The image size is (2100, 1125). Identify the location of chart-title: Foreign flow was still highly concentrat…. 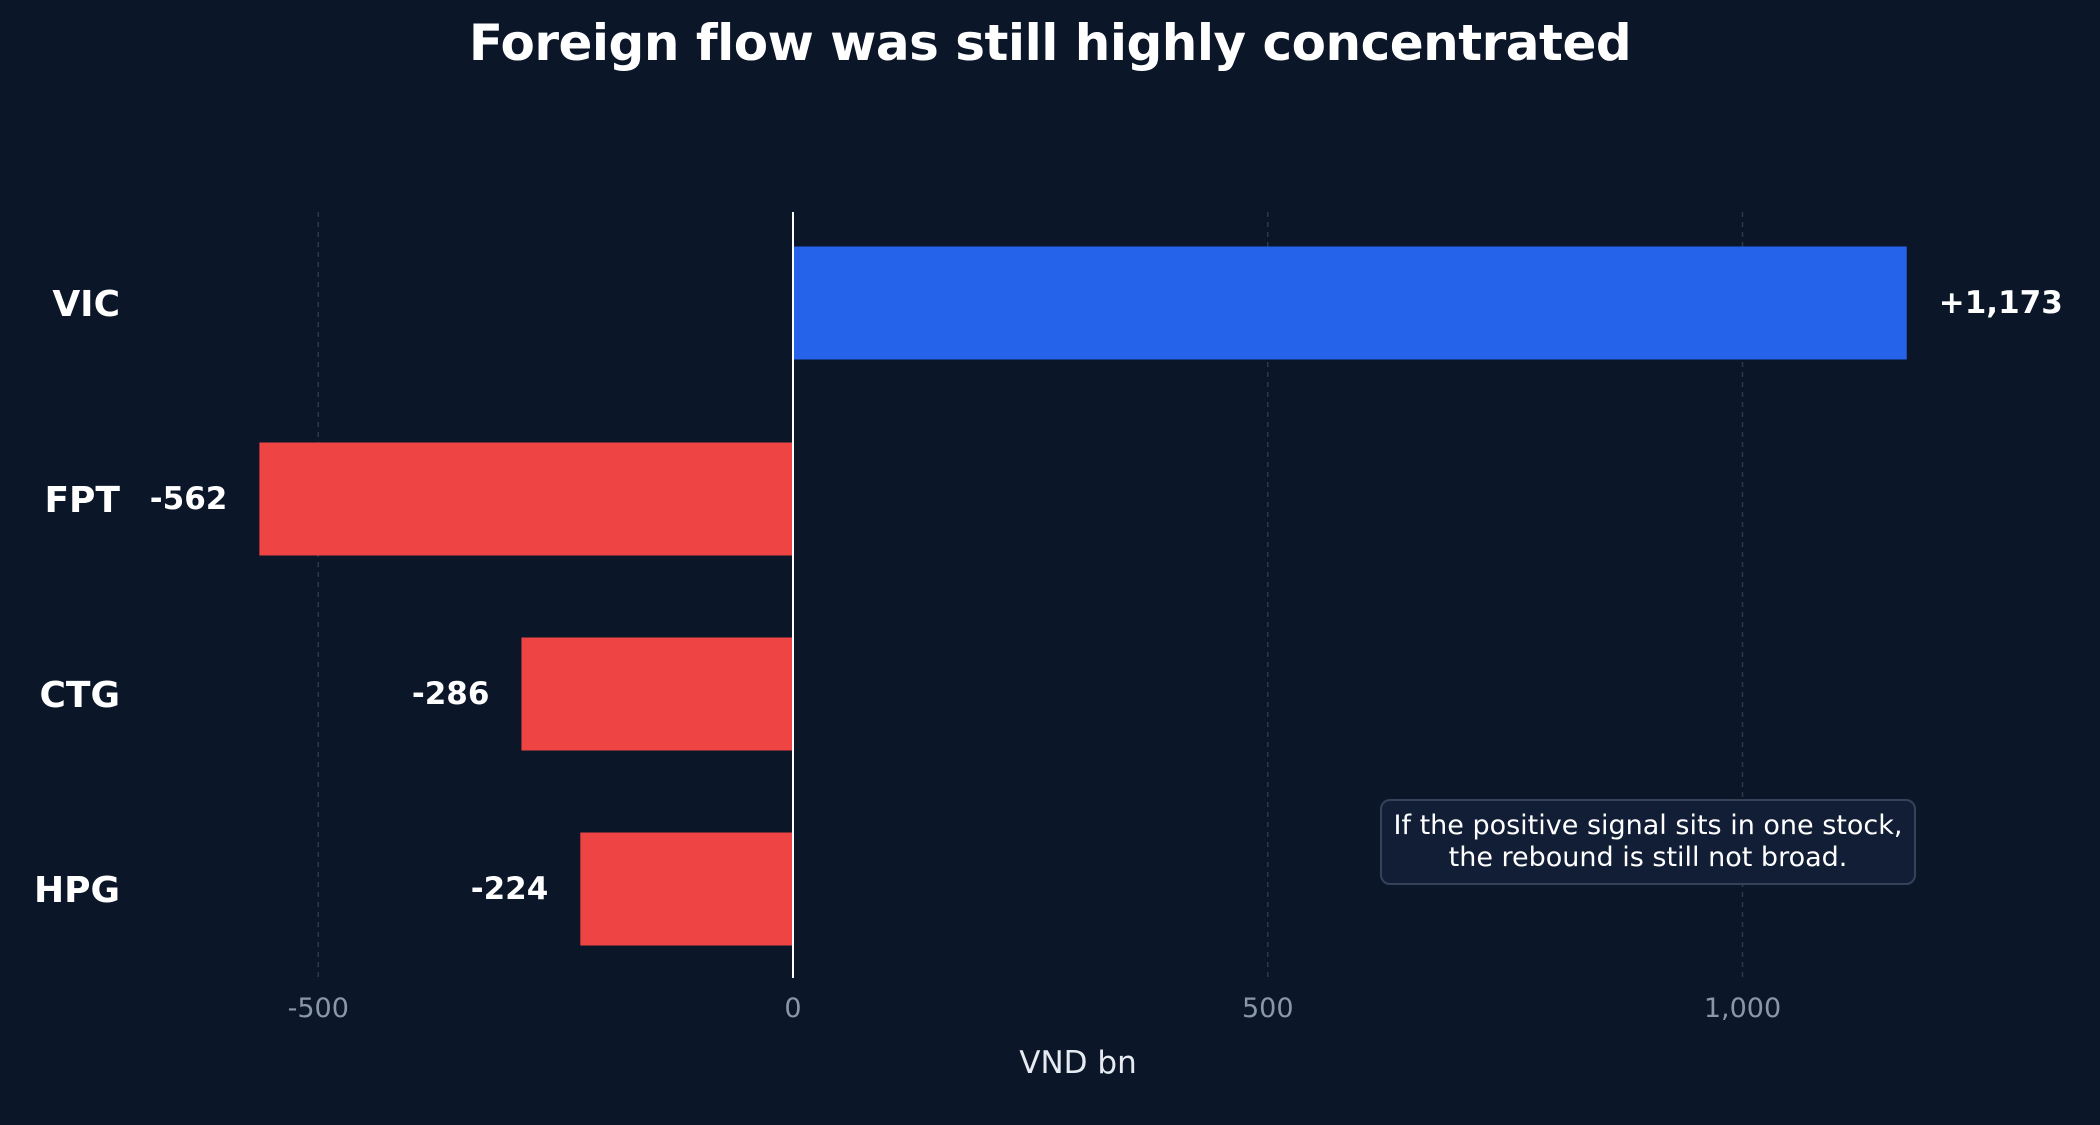
(1050, 43).